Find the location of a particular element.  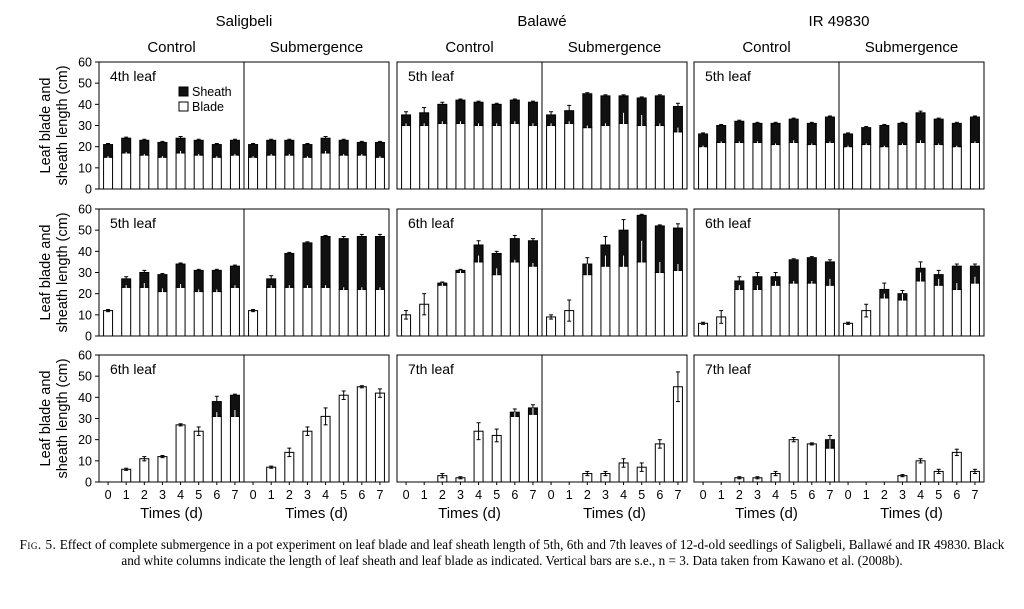

y-axis-label: Leaf blade and is located at coordinates (46, 273).